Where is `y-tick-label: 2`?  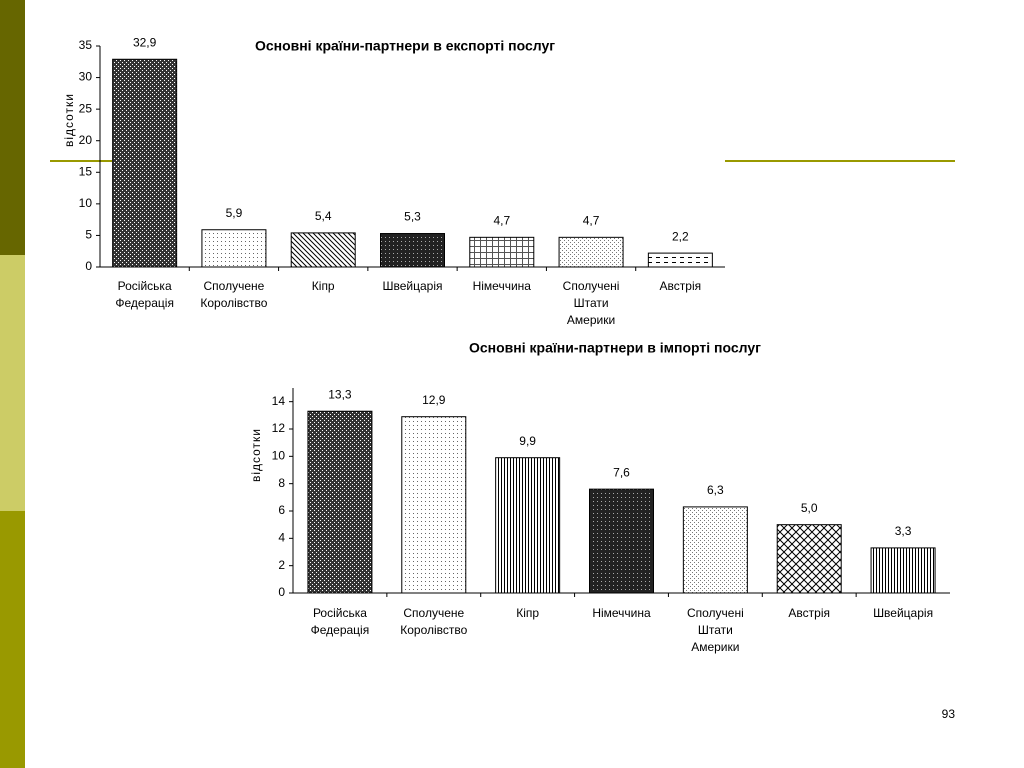 y-tick-label: 2 is located at coordinates (281, 565).